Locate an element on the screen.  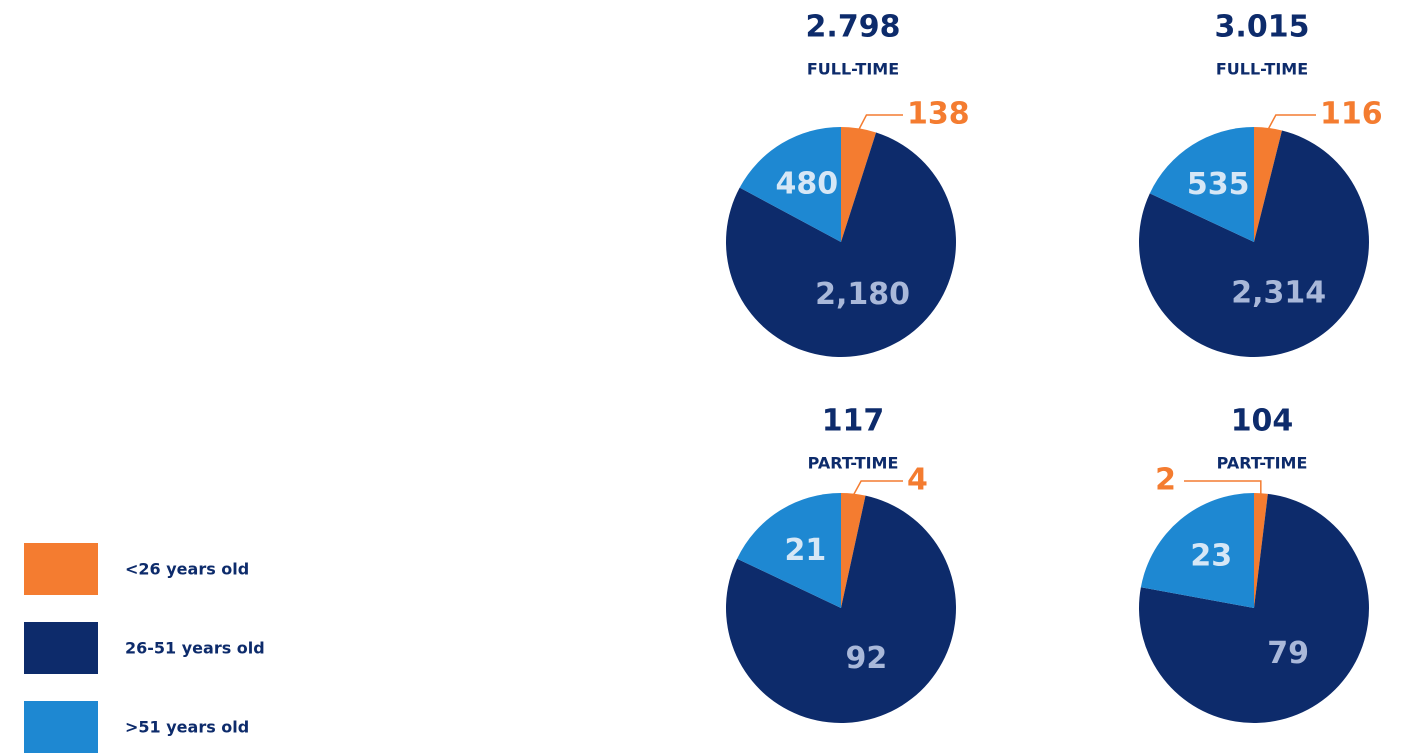
data-label: 535 is located at coordinates (1218, 184).